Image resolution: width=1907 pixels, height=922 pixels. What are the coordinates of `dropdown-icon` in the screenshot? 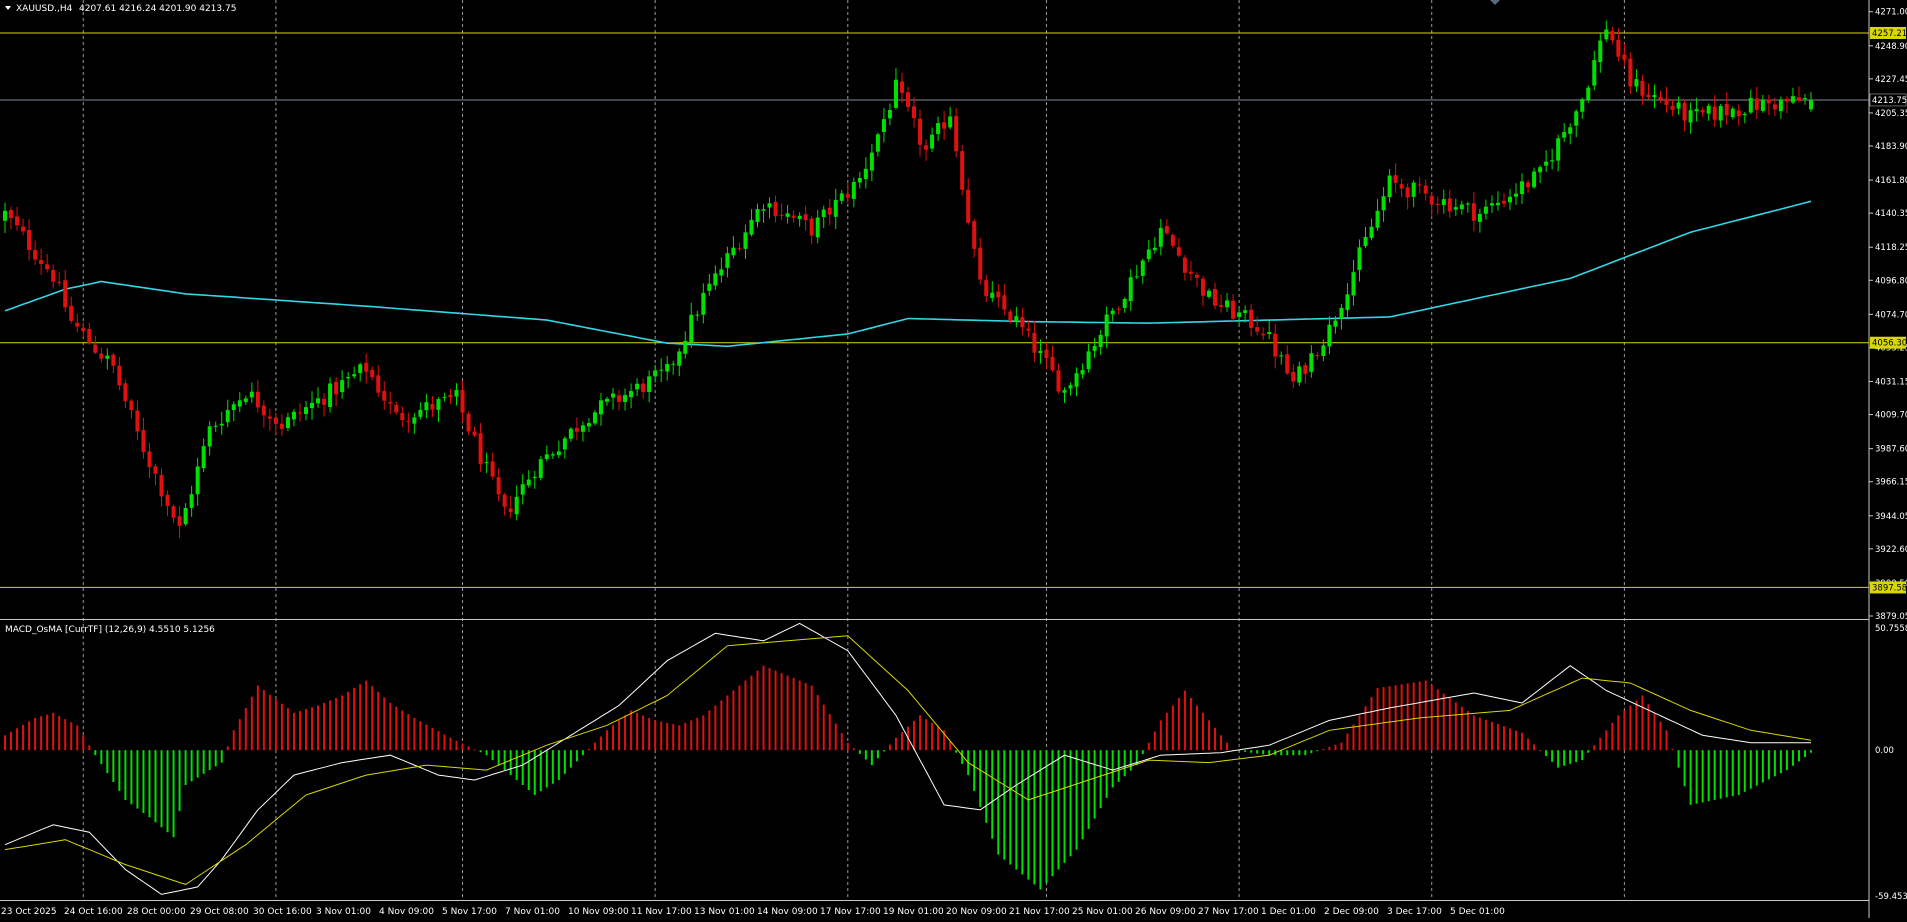 It's located at (8, 8).